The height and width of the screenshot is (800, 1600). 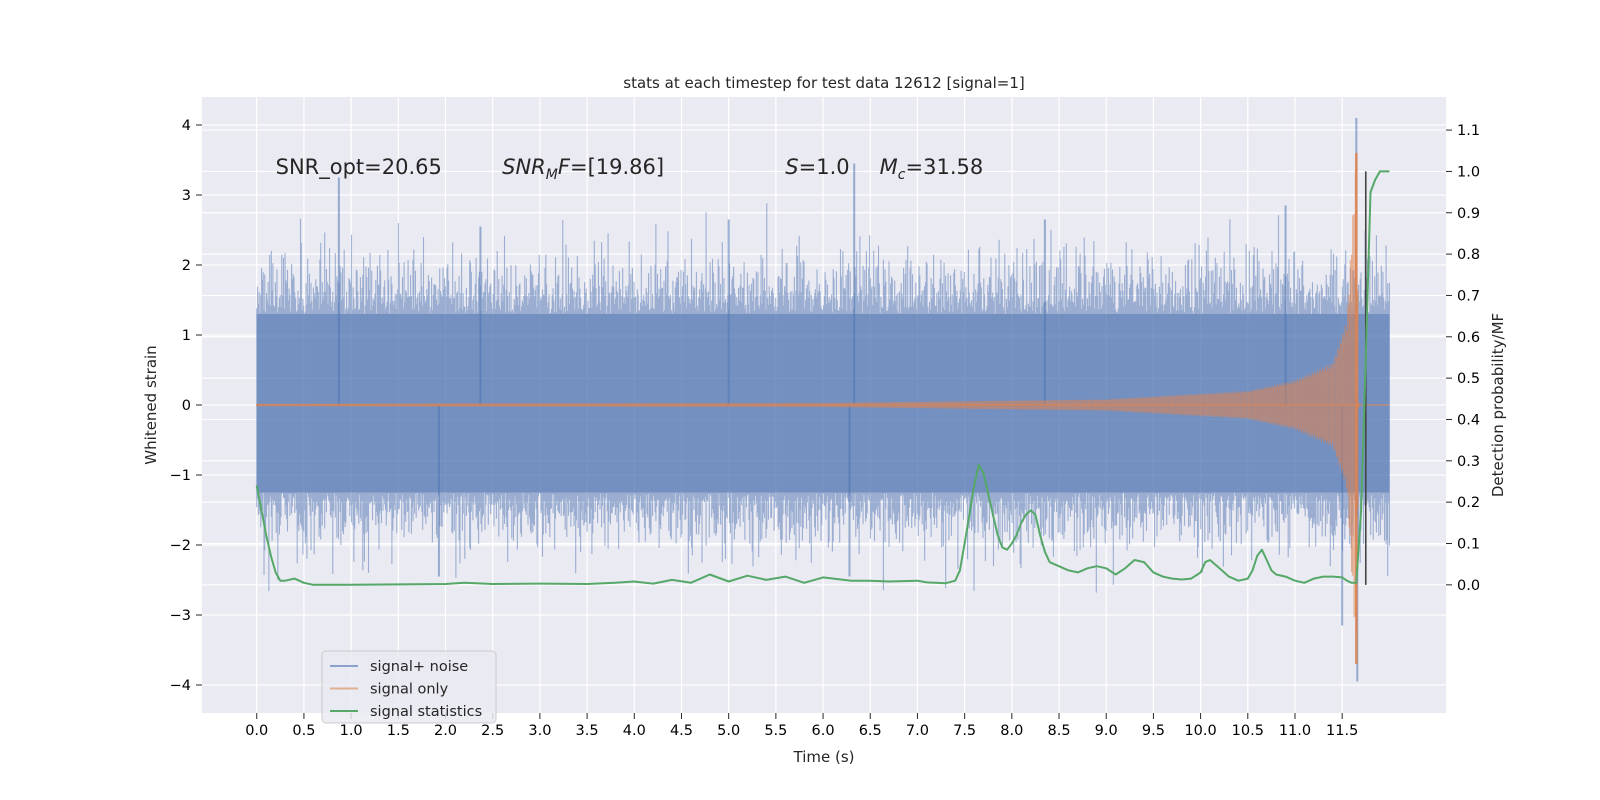 I want to click on y-axis-ticks: −4 −3 −2 −1 0 1 2 3 4, so click(x=186, y=406).